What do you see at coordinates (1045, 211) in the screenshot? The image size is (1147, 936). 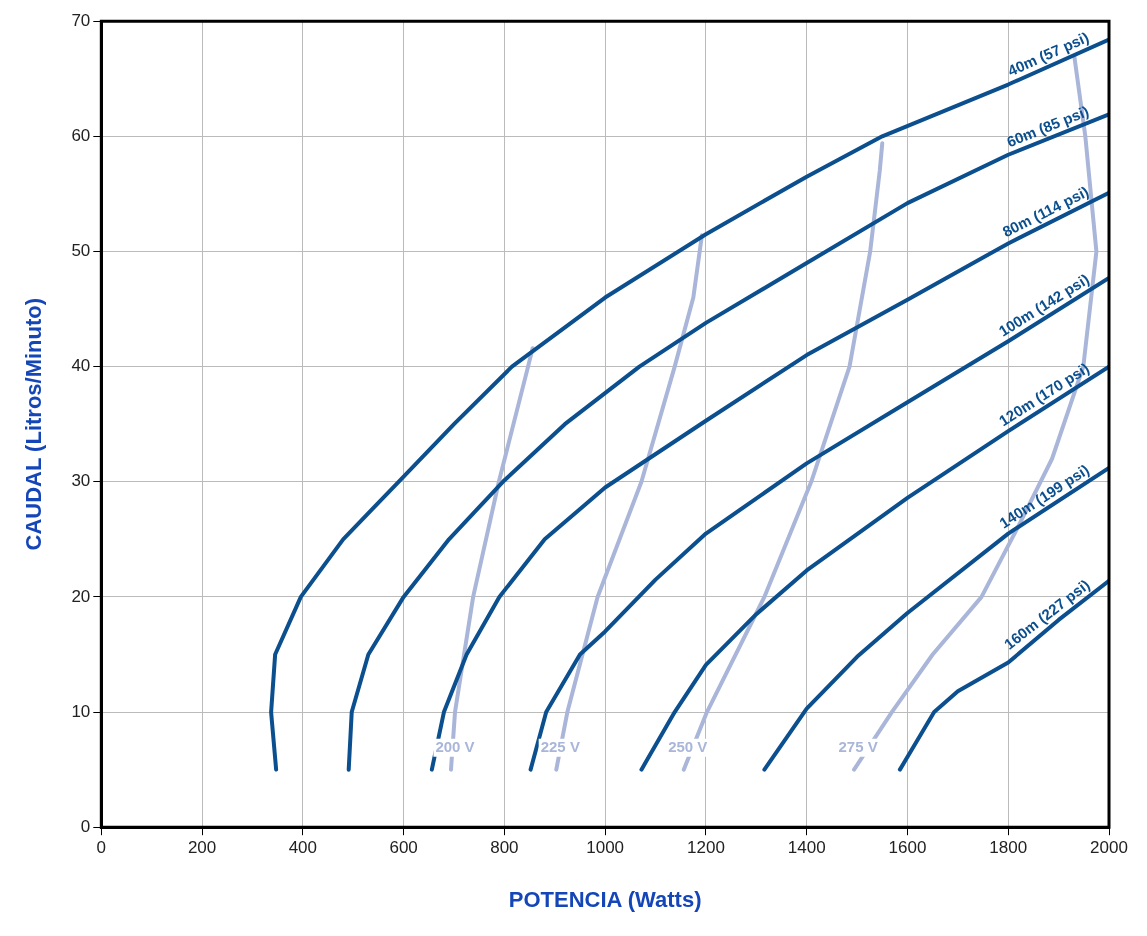 I see `text: 80m (114 psi)` at bounding box center [1045, 211].